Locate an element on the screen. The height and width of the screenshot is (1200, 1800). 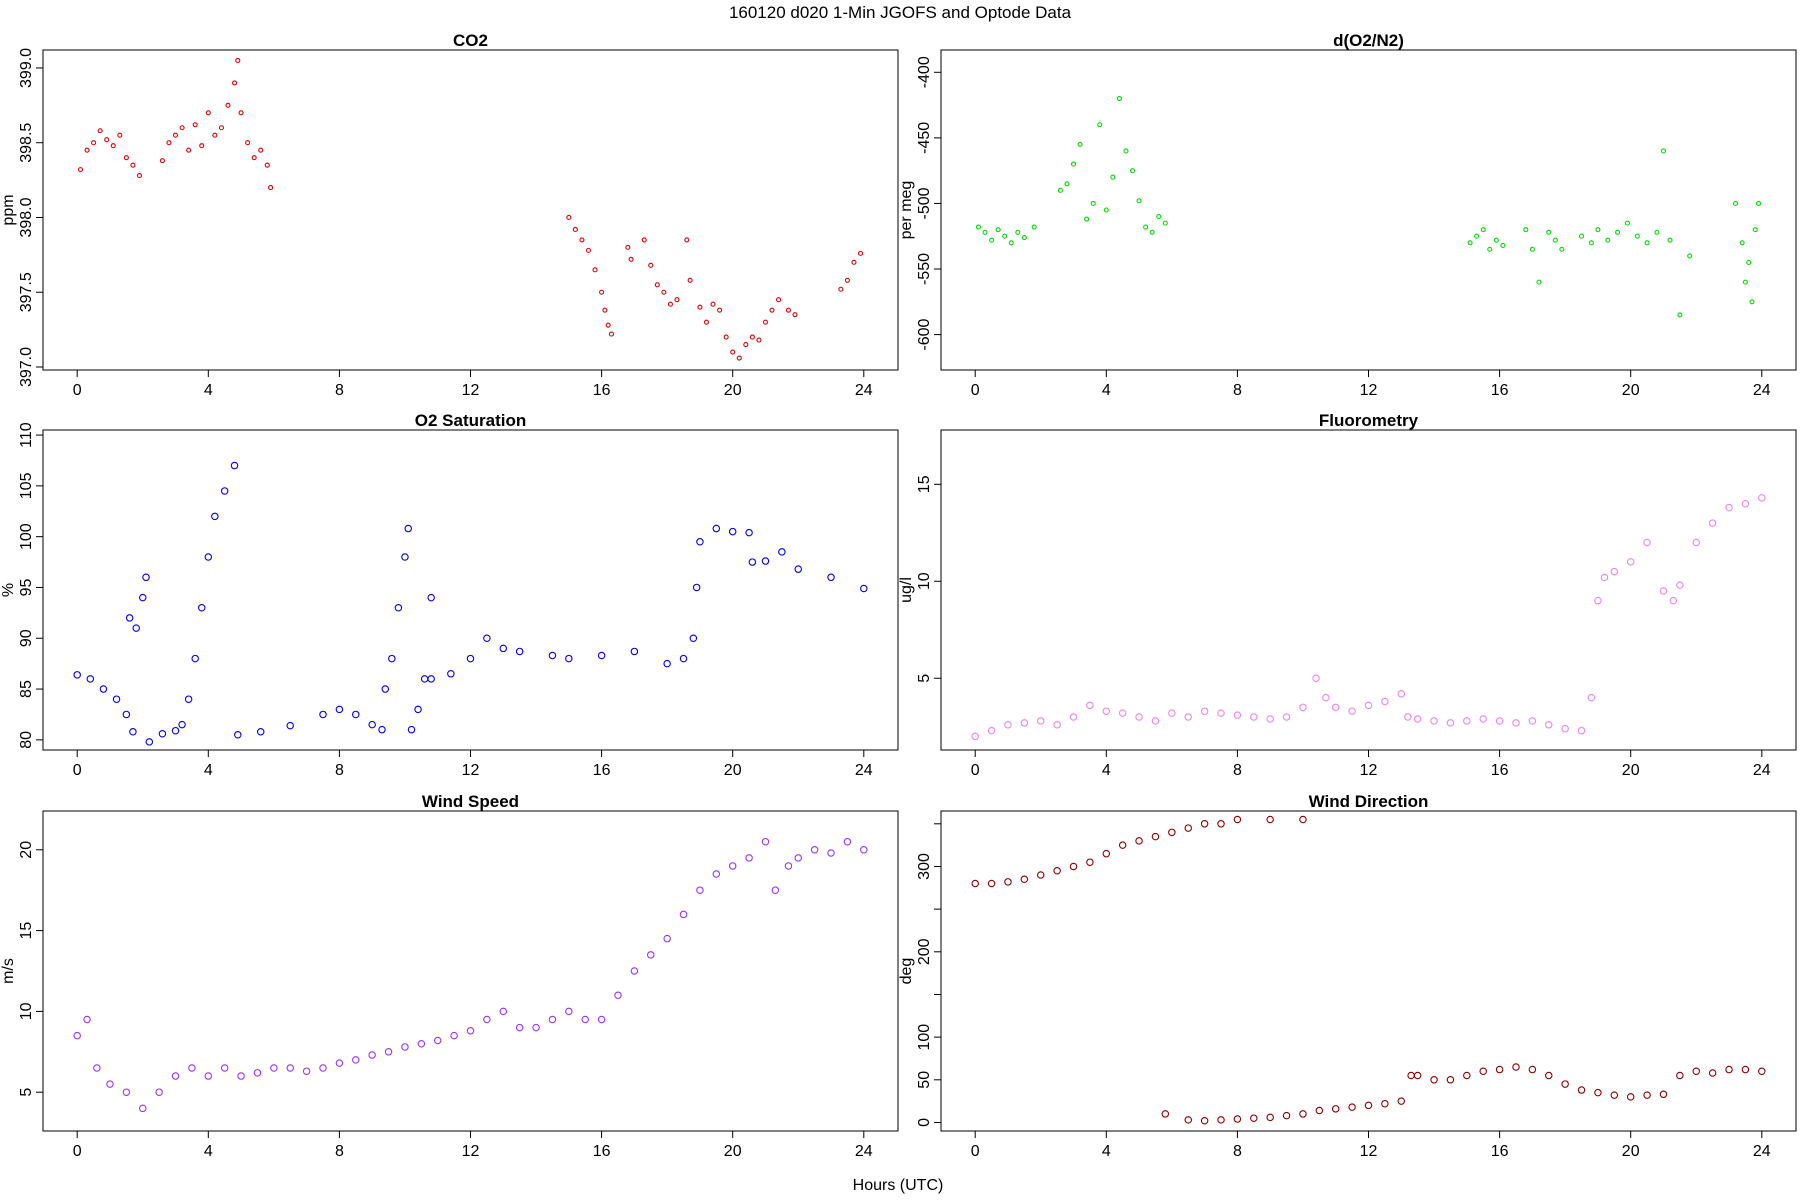
y-tick-label: -600 is located at coordinates (924, 334).